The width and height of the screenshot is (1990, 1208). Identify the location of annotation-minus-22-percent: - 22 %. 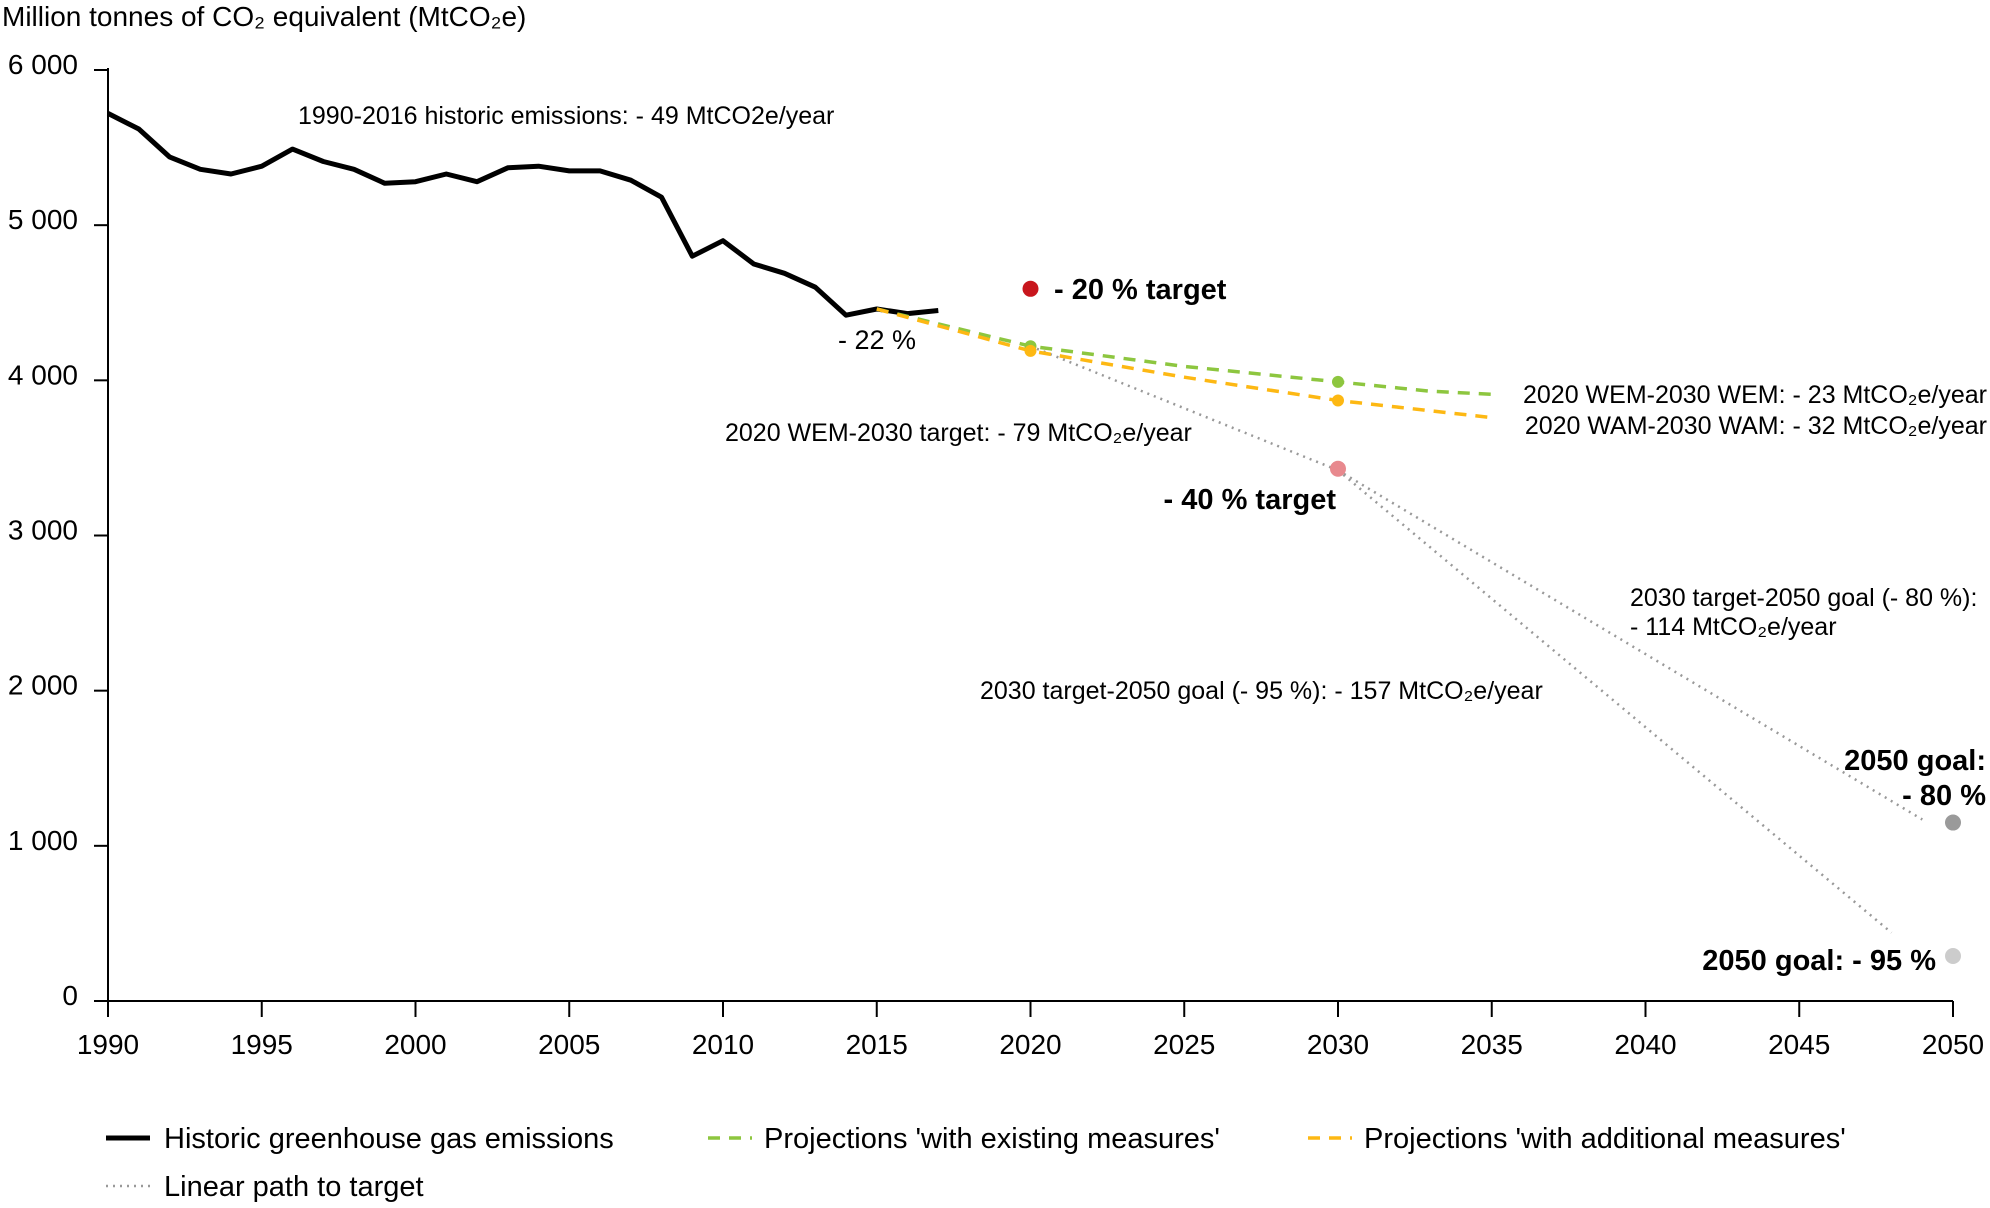
(877, 340).